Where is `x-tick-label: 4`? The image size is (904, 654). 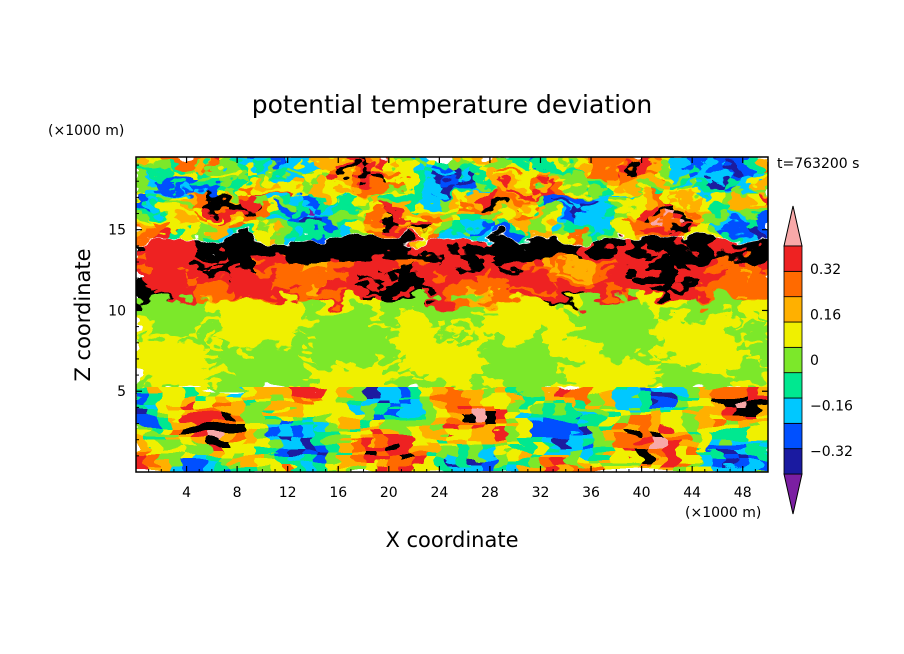 x-tick-label: 4 is located at coordinates (186, 493).